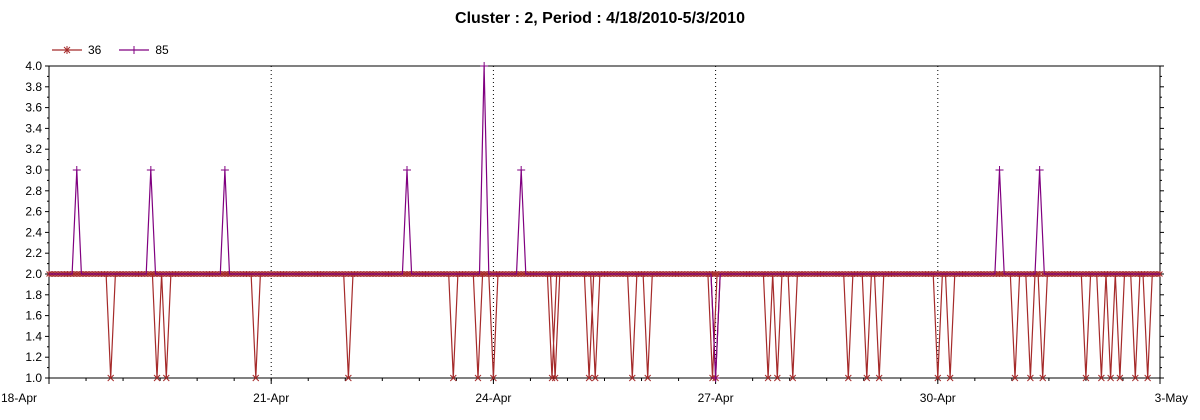  What do you see at coordinates (716, 398) in the screenshot?
I see `x-tick-label: 27-Apr` at bounding box center [716, 398].